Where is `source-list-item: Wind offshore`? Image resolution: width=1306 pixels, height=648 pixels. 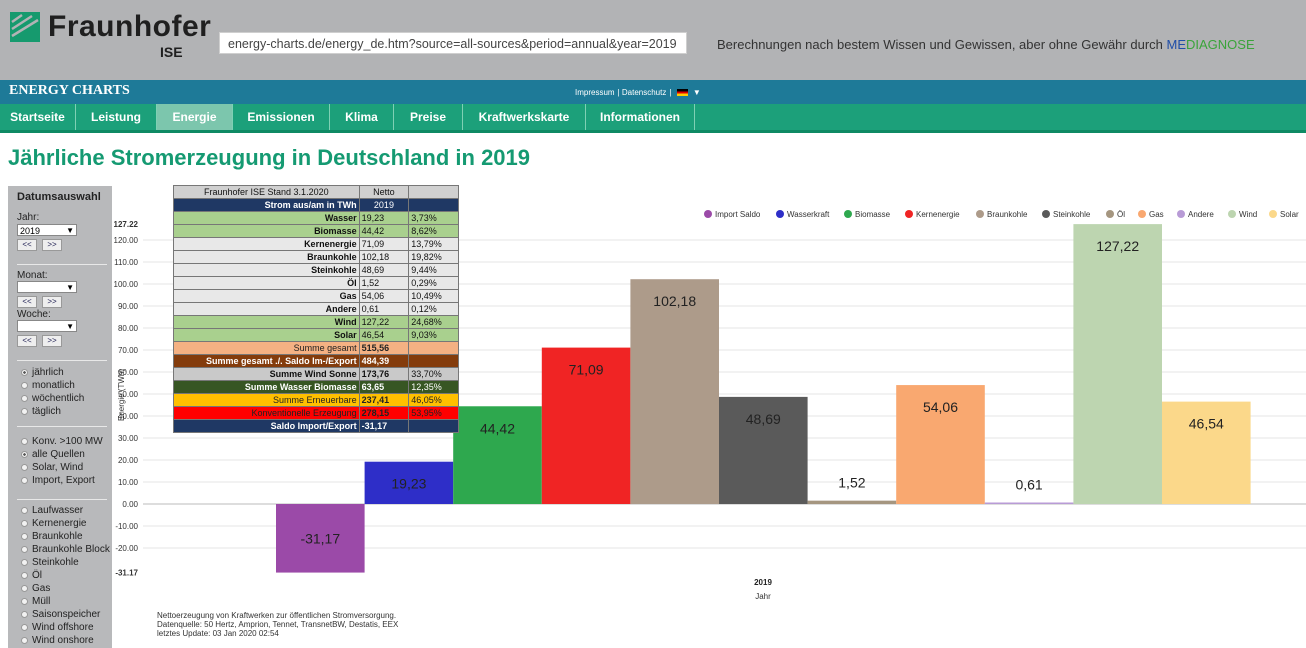
source-list-item: Wind offshore is located at coordinates (57, 627).